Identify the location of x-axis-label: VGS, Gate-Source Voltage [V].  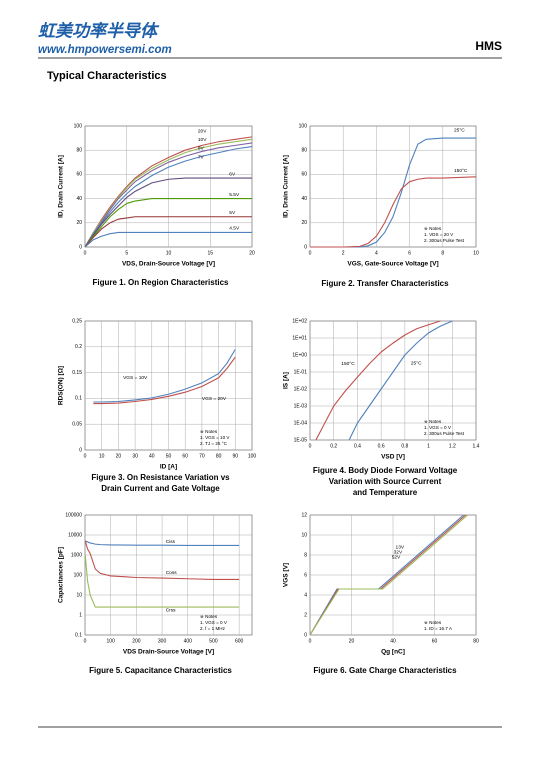
(392, 264).